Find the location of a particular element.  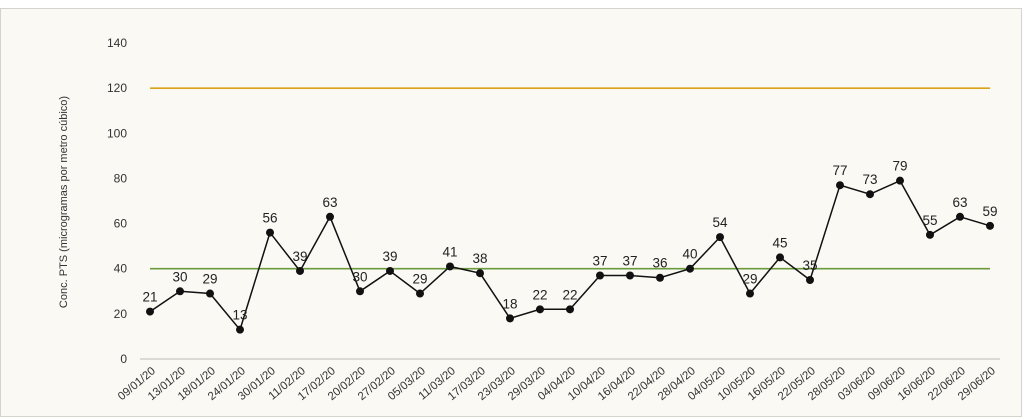

y-axis-label: Conc. PTS (microgramas por metro cúbico) is located at coordinates (64, 202).